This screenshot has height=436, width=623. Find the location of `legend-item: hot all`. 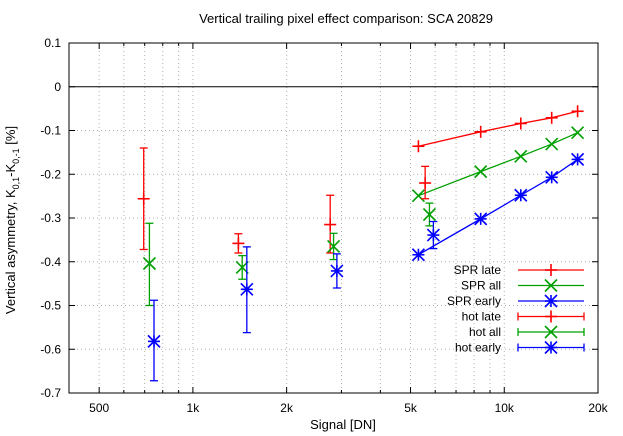

legend-item: hot all is located at coordinates (527, 332).